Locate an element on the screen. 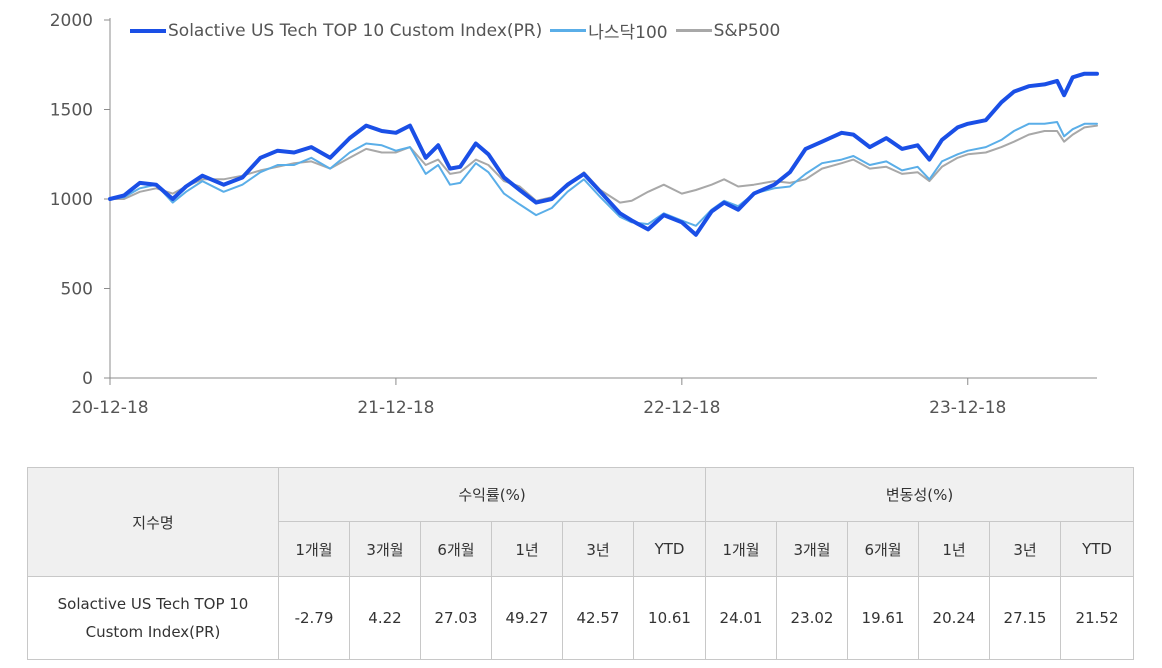  index-name-line1: Solactive US Tech TOP 10 is located at coordinates (153, 604).